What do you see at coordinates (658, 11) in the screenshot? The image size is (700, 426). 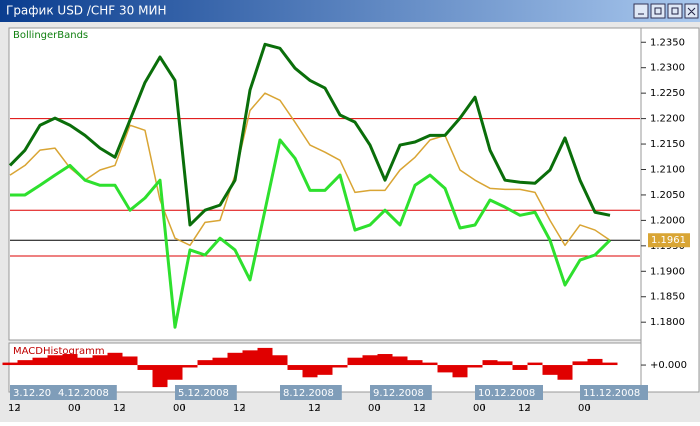 I see `restore-button` at bounding box center [658, 11].